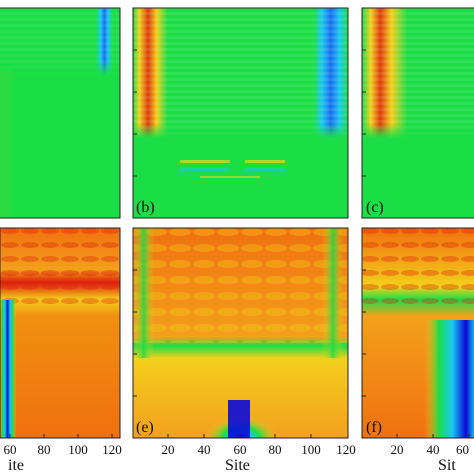 This screenshot has height=474, width=474. I want to click on panel-tag-f: (f), so click(374, 427).